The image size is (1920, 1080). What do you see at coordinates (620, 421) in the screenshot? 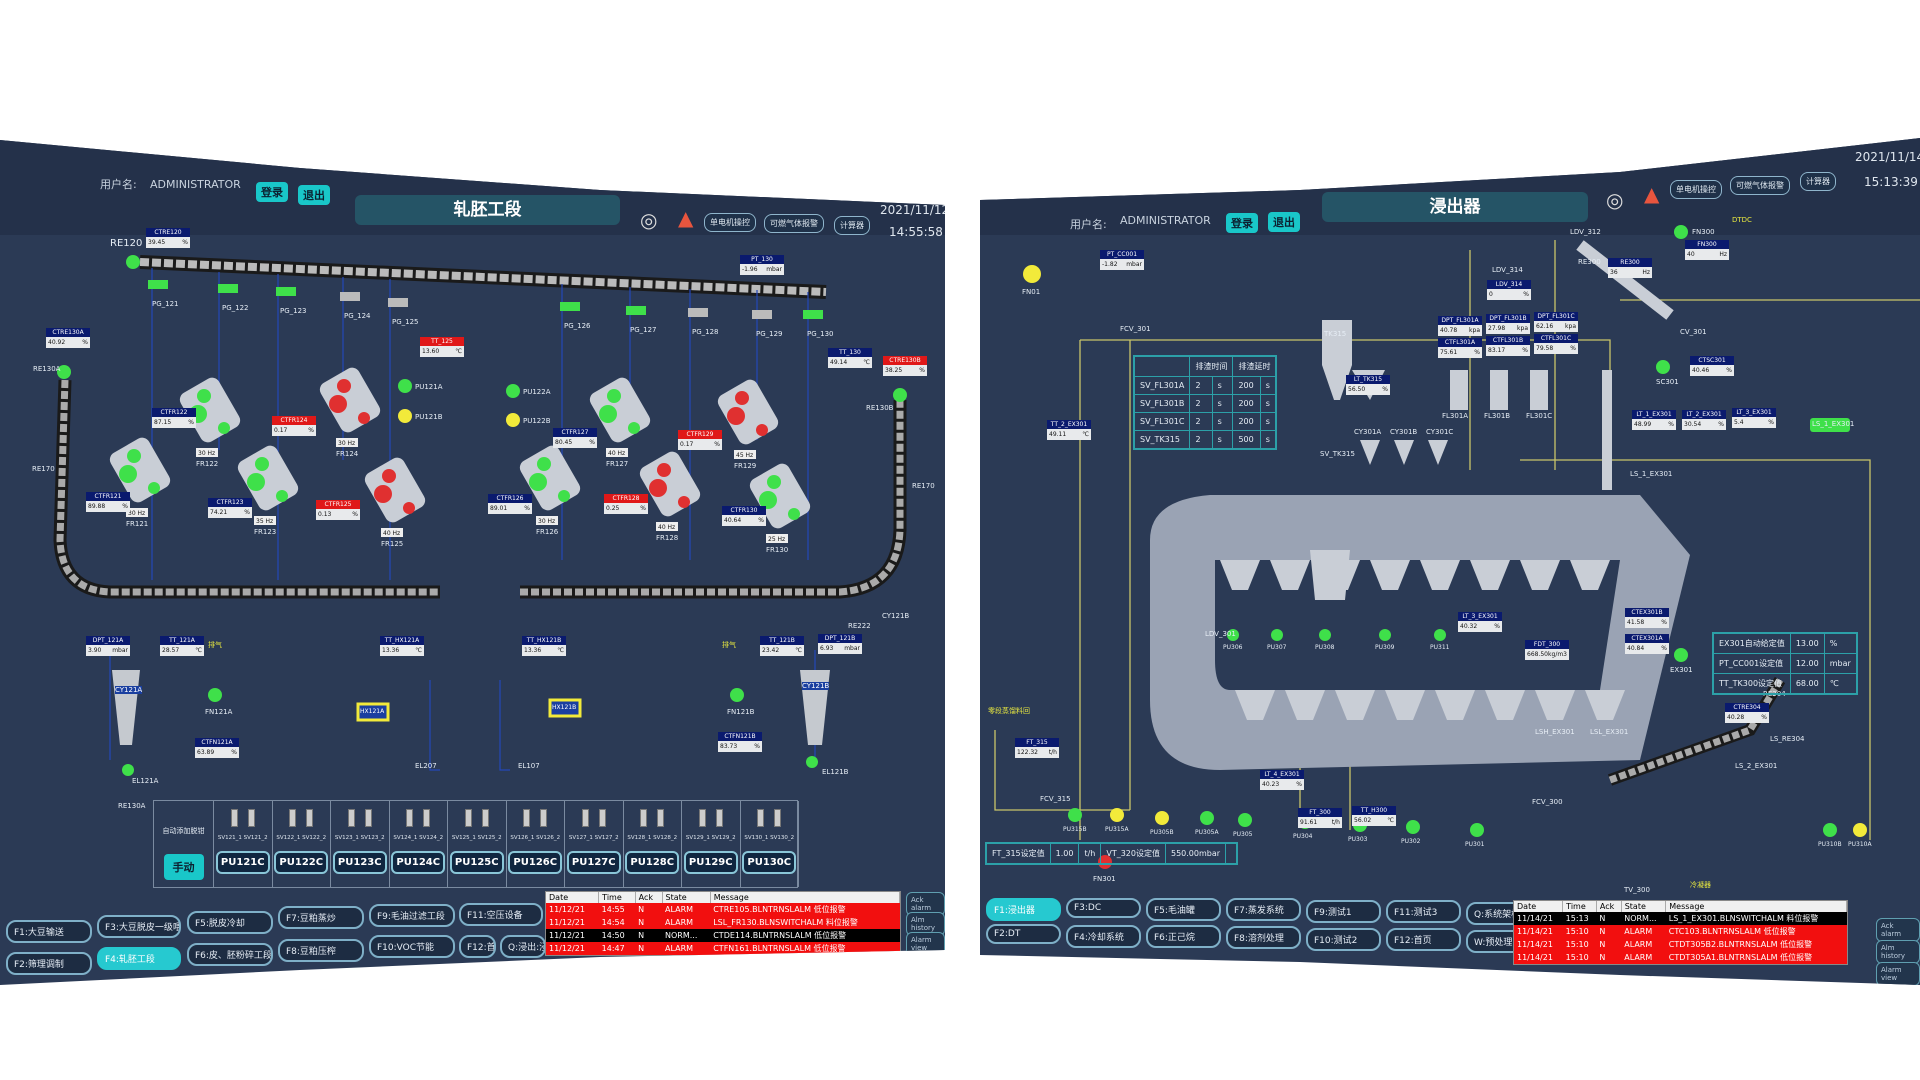
I see `flaking-mill-fr127: 40 Hz FR127` at bounding box center [620, 421].